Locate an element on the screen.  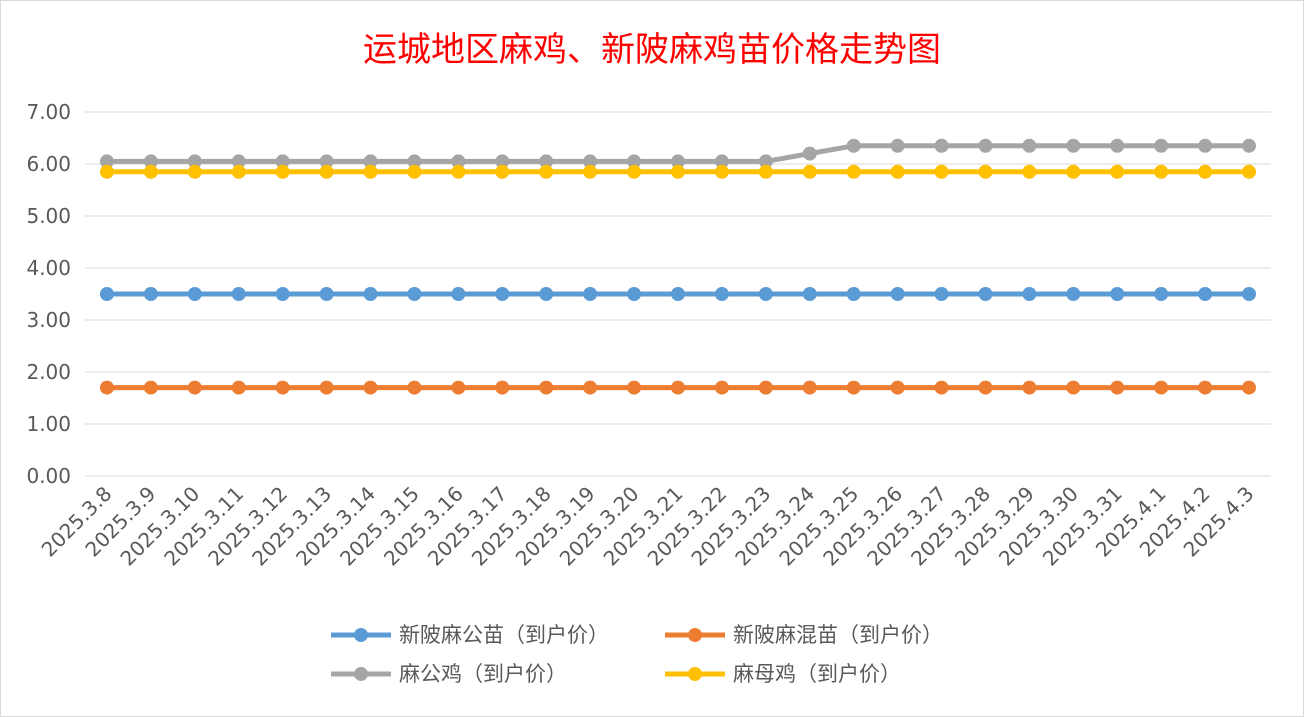
legend-item: 新陂麻混苗（到户价） is located at coordinates (804, 635).